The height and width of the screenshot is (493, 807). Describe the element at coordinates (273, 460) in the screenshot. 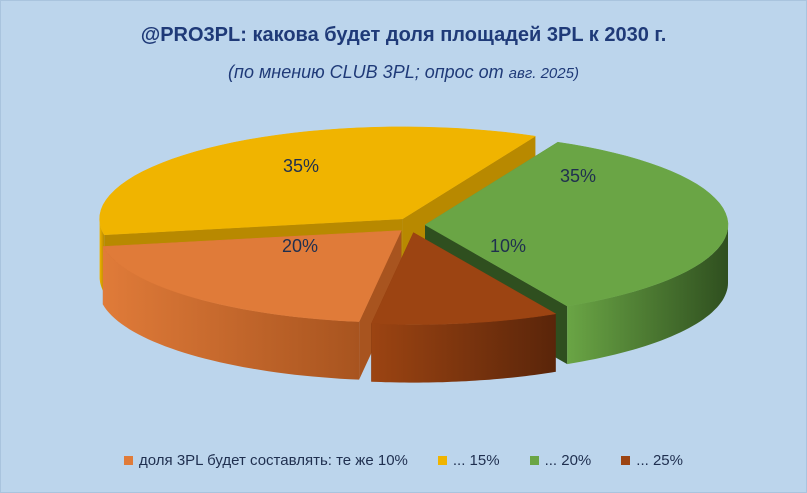

I see `legend-label-0: доля 3PL будет составлять: те же 10%` at that location.